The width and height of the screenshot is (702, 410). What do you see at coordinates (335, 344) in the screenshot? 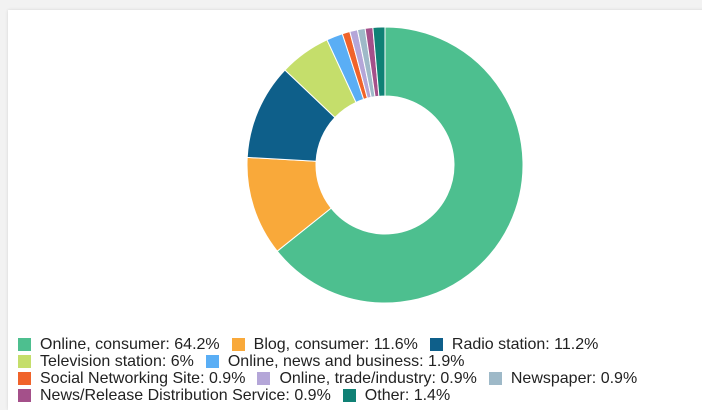
I see `legend-label: Blog, consumer: 11.6%` at bounding box center [335, 344].